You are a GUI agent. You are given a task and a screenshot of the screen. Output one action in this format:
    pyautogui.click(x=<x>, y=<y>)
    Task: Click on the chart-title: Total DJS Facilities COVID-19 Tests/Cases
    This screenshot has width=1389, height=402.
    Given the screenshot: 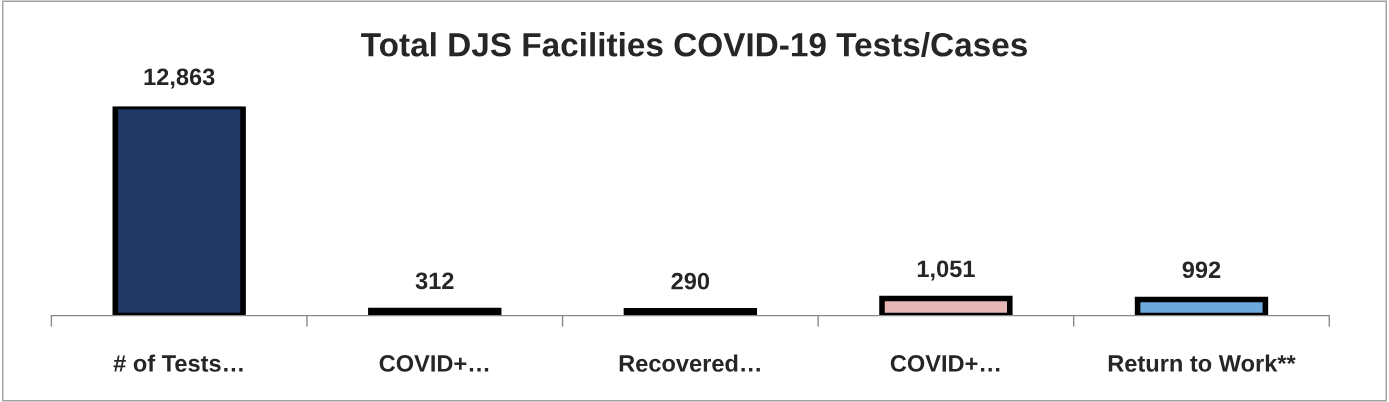 What is the action you would take?
    pyautogui.click(x=694, y=44)
    